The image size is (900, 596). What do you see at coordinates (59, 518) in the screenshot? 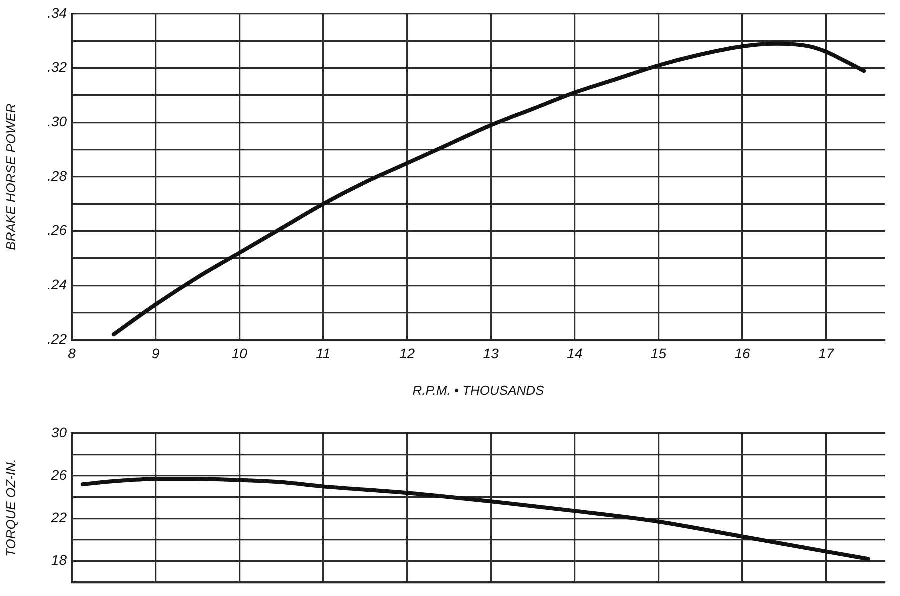
I see `y-tick-label: 22` at bounding box center [59, 518].